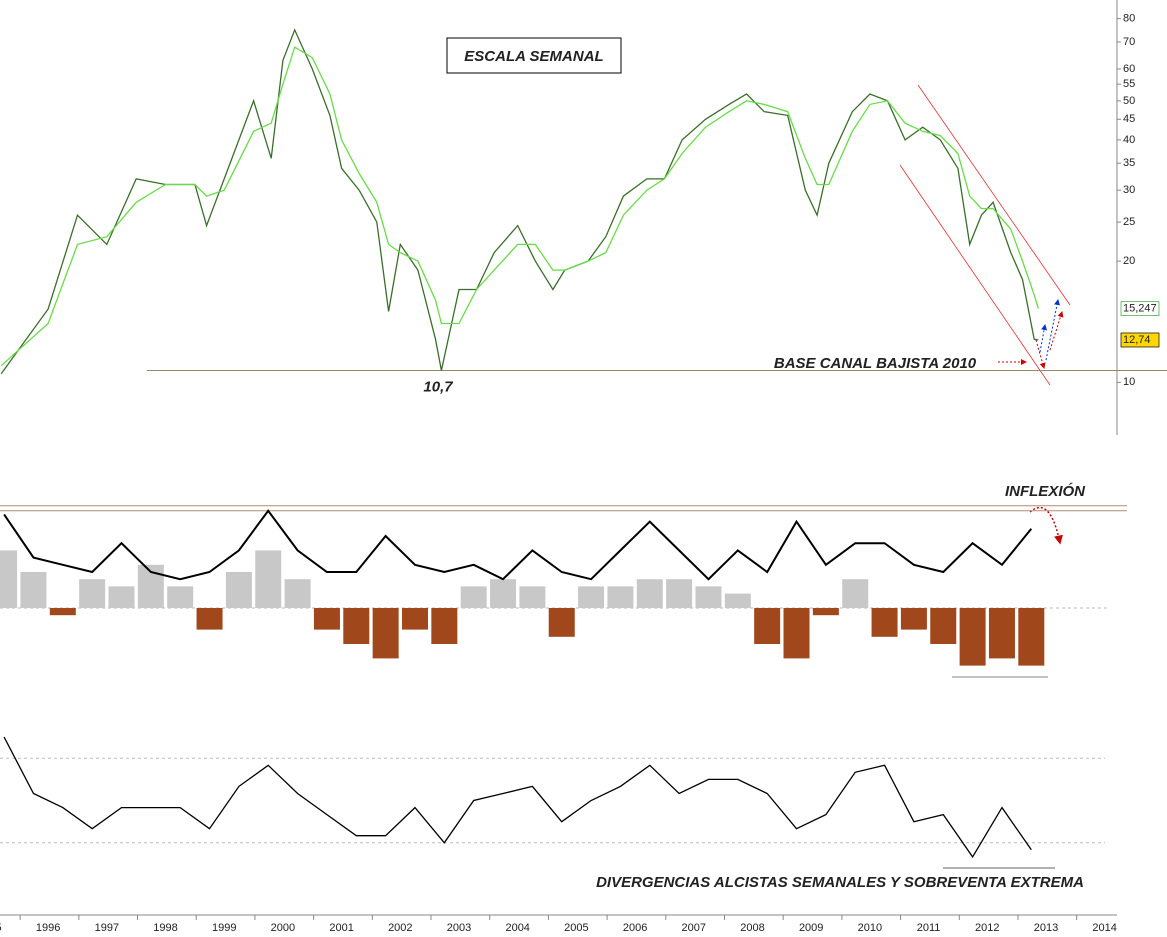 This screenshot has height=937, width=1167. What do you see at coordinates (1129, 19) in the screenshot?
I see `y-tick-label: 80` at bounding box center [1129, 19].